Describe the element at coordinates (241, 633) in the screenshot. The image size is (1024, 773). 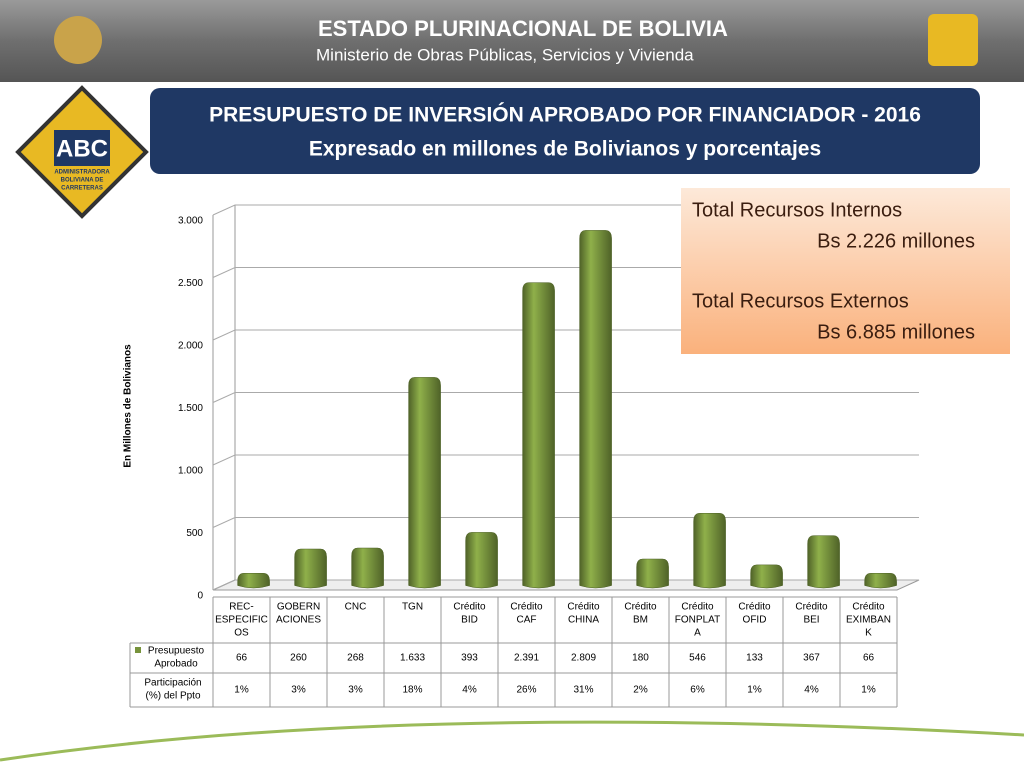
I see `x-tick-label: OS` at that location.